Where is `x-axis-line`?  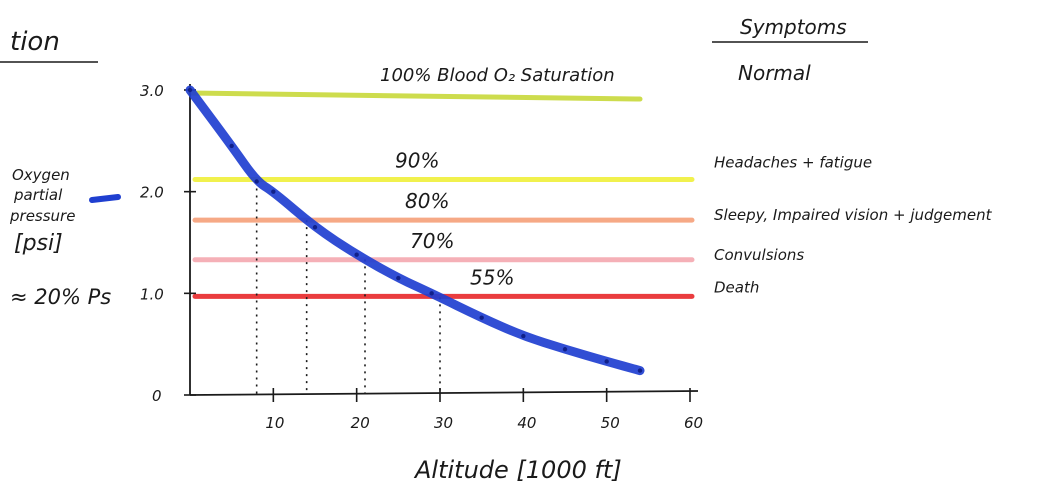
x-axis-line is located at coordinates (444, 393).